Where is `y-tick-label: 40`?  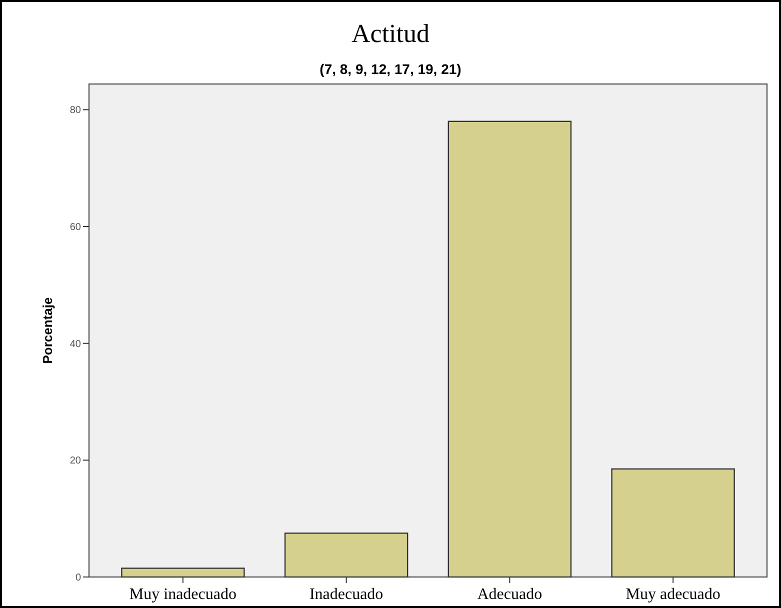 y-tick-label: 40 is located at coordinates (76, 344).